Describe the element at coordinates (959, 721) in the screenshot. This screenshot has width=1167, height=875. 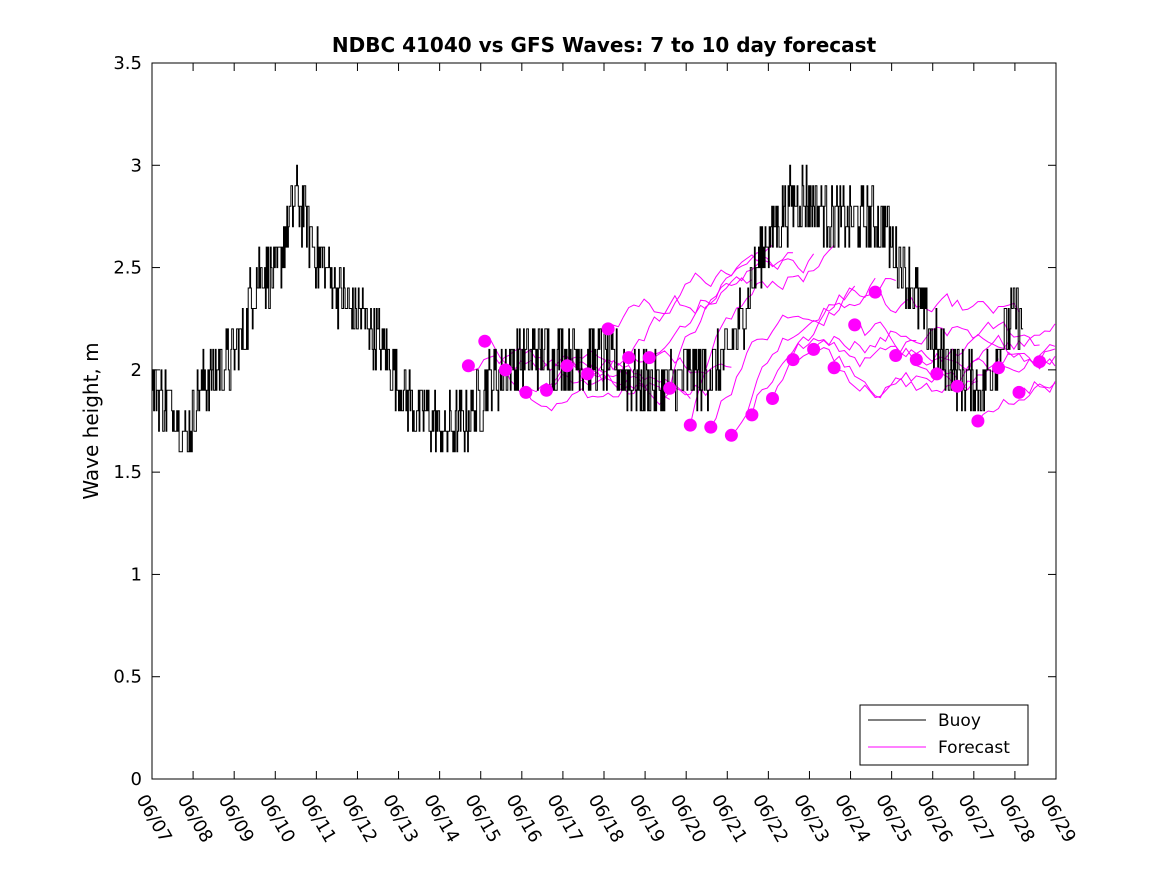
I see `legend-label-buoy: Buoy` at that location.